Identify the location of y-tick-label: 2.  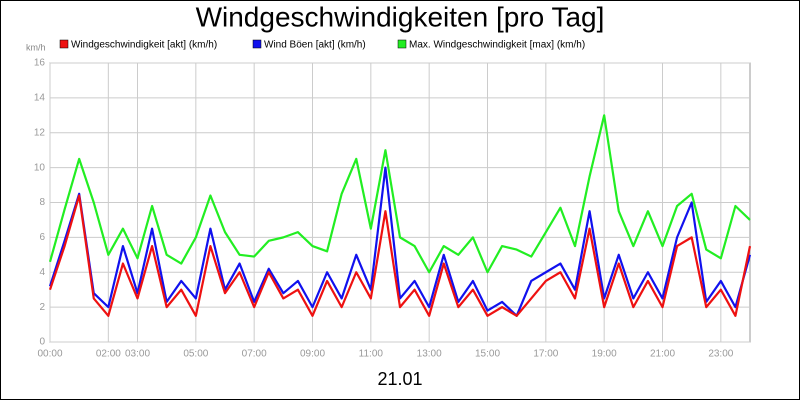
(42, 307).